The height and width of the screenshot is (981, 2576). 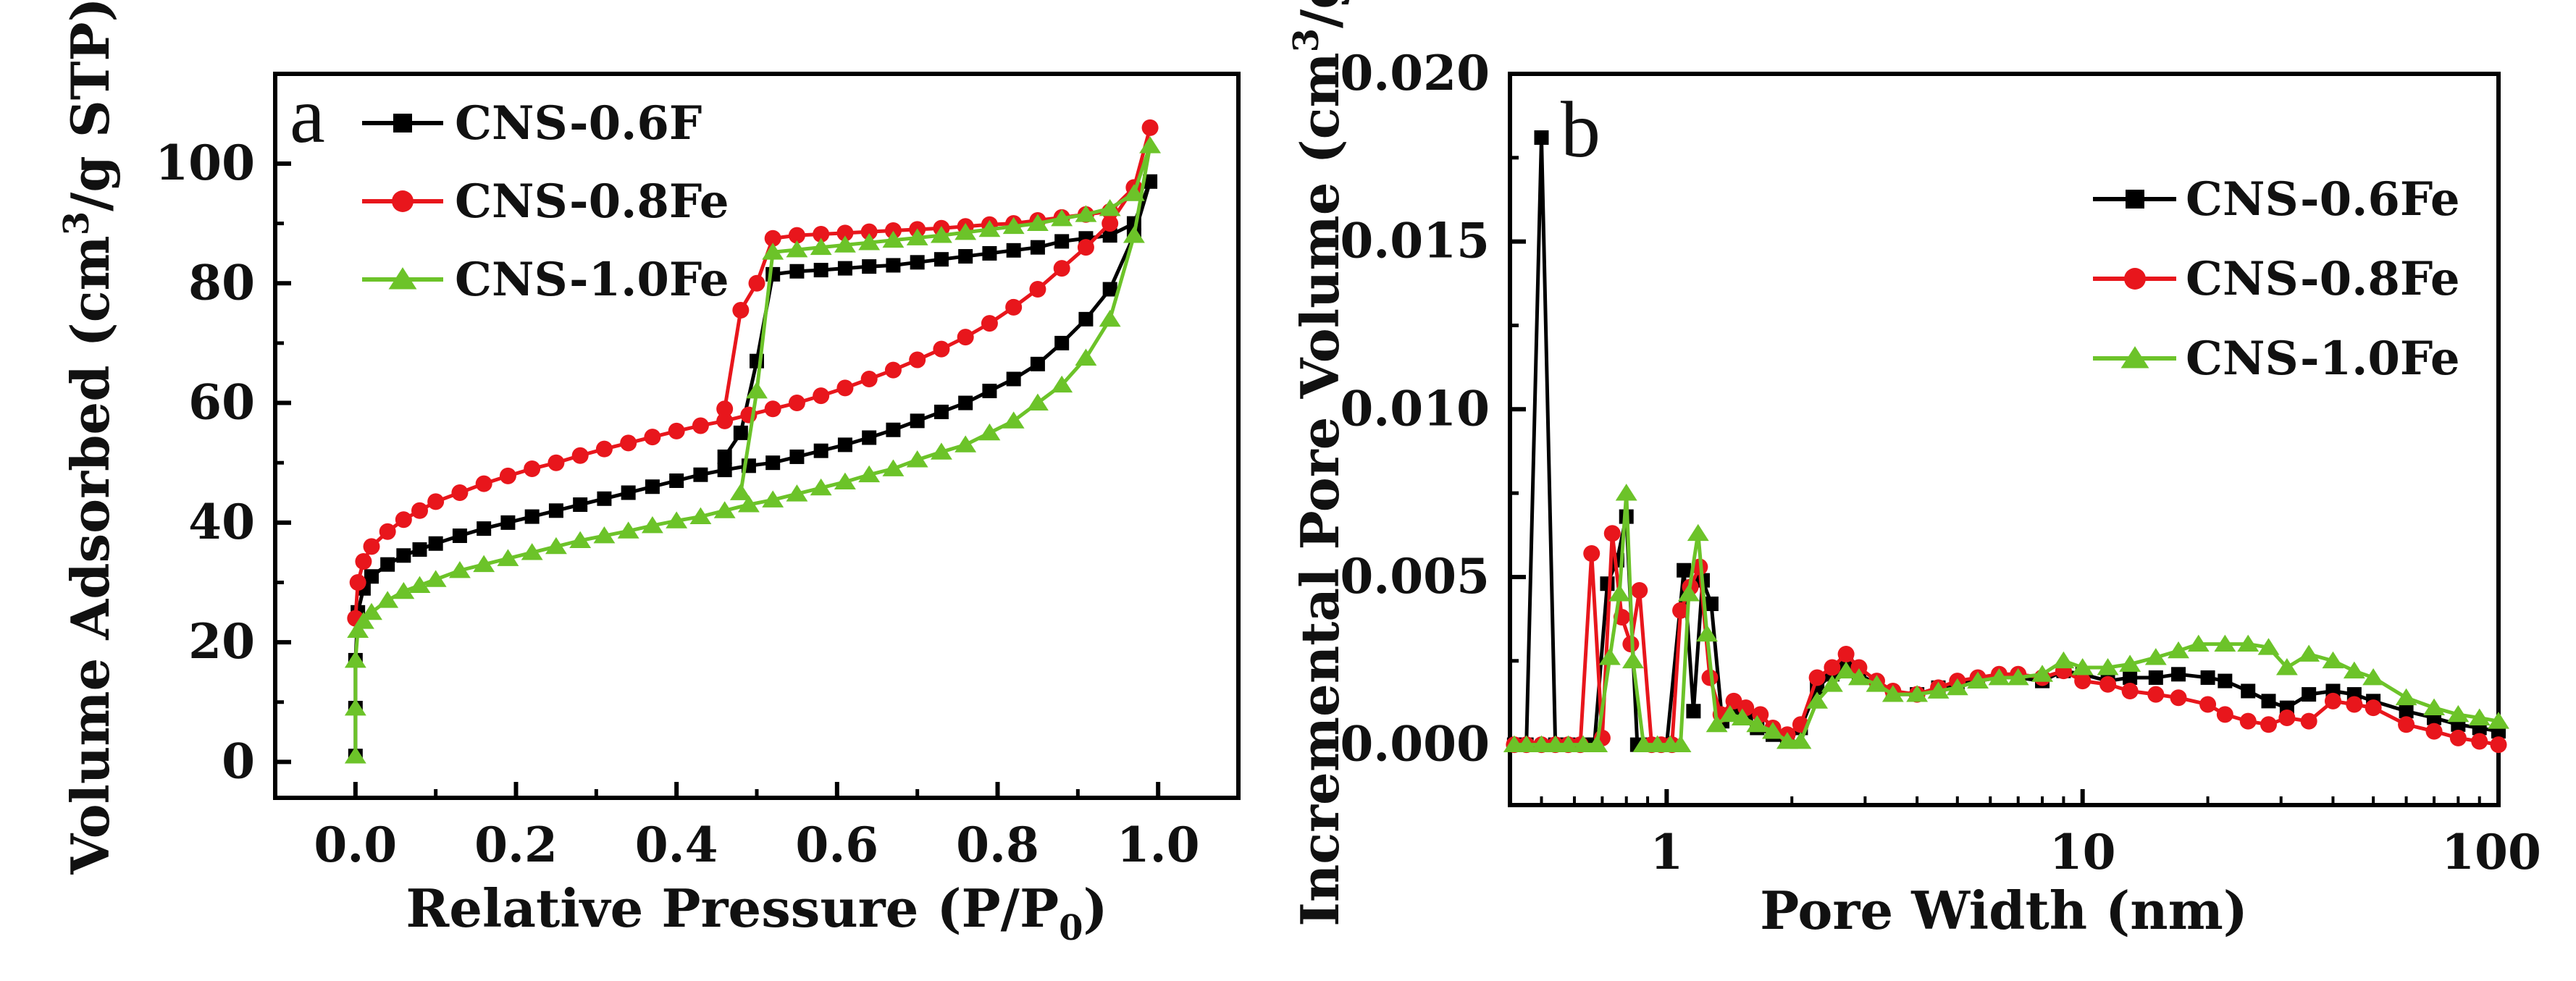 What do you see at coordinates (1415, 408) in the screenshot?
I see `panel-b-y-tick-label: 0.010` at bounding box center [1415, 408].